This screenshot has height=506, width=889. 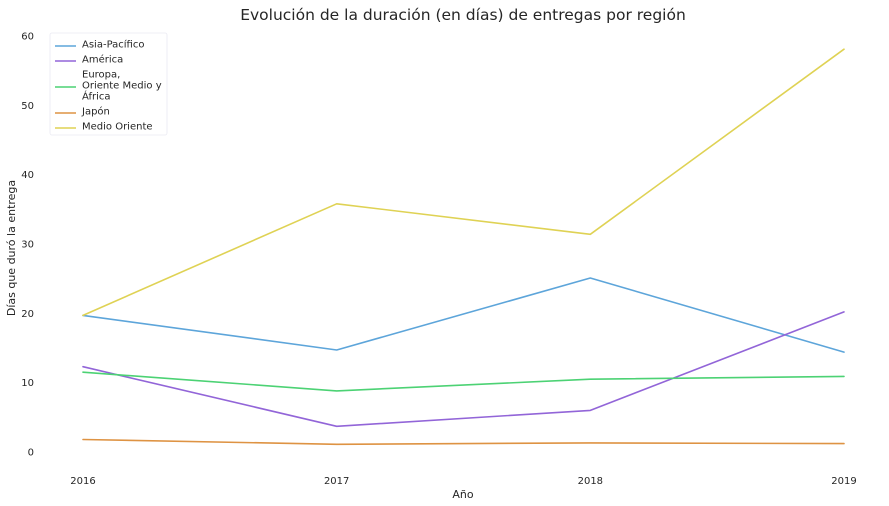 What do you see at coordinates (336, 481) in the screenshot?
I see `x-tick-label: 2017` at bounding box center [336, 481].